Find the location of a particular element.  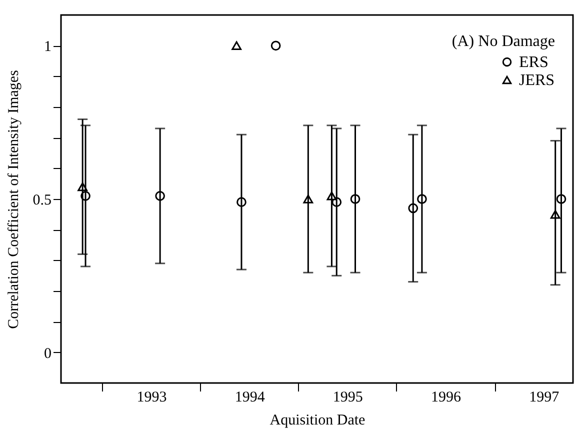

y-axis-title: Correlation Coefficient of Intensity Images is located at coordinates (14, 199).